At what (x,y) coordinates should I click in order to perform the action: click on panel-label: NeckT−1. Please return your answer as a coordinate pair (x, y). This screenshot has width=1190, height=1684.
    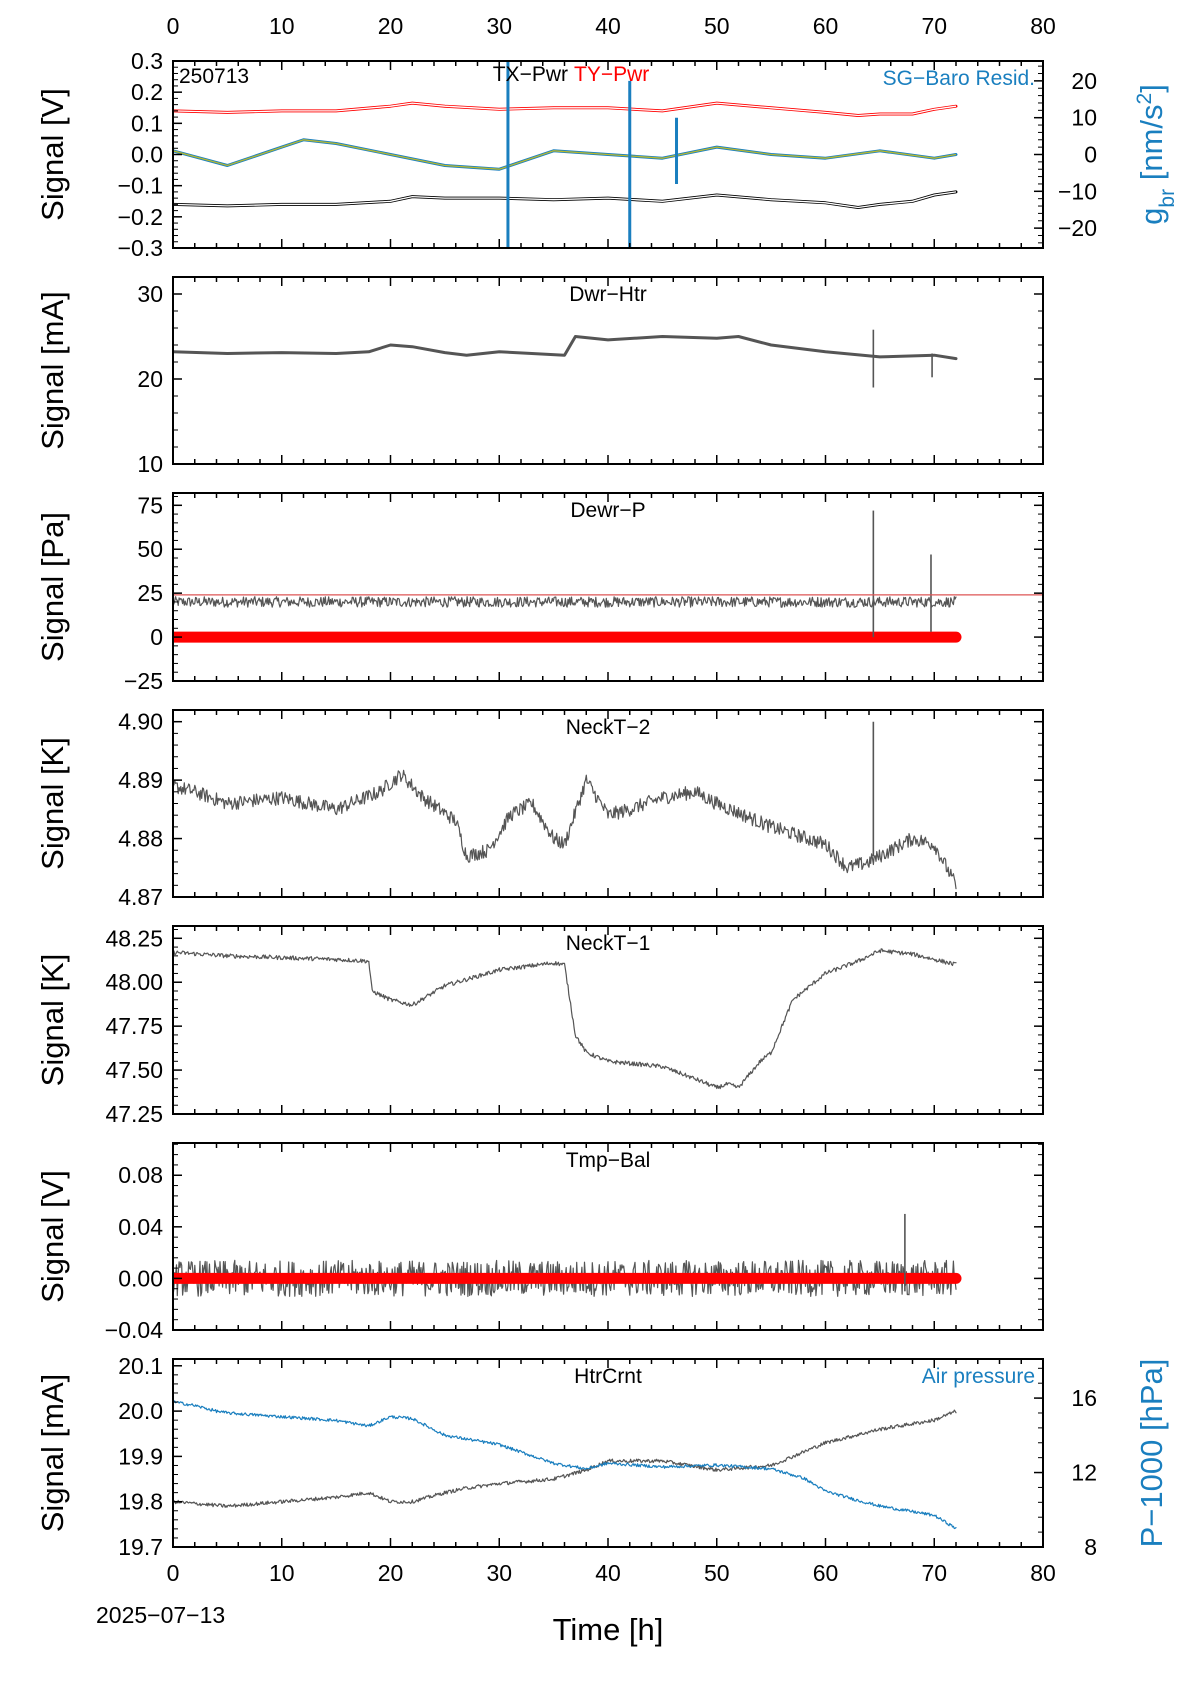
    Looking at the image, I should click on (608, 943).